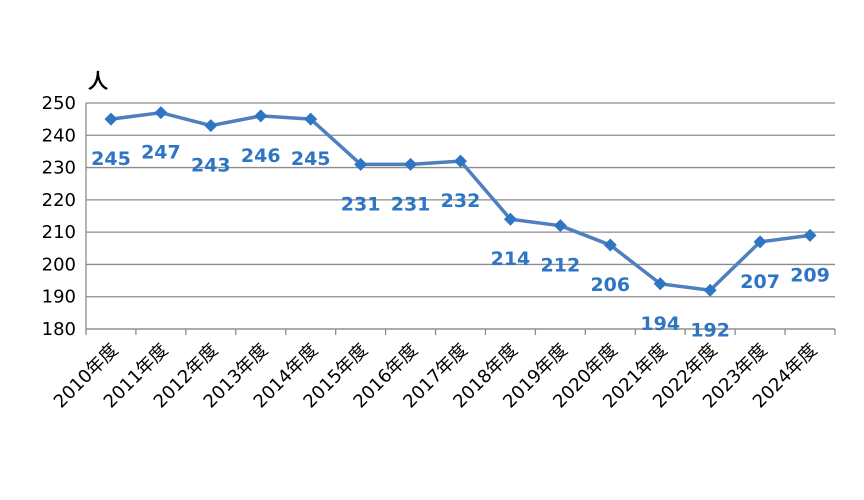 The width and height of the screenshot is (864, 500). What do you see at coordinates (59, 168) in the screenshot?
I see `y-tick-label: 230` at bounding box center [59, 168].